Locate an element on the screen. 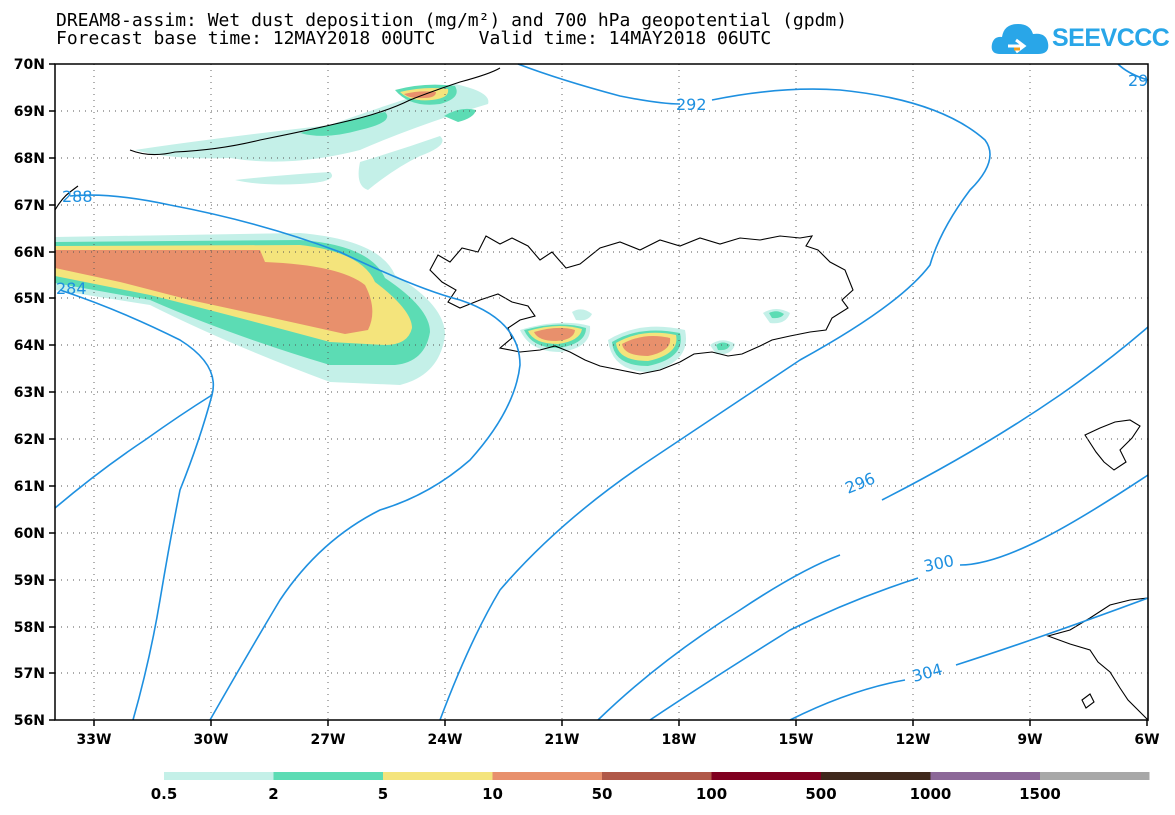 The width and height of the screenshot is (1175, 815). lon-label-24w: 24W is located at coordinates (445, 740).